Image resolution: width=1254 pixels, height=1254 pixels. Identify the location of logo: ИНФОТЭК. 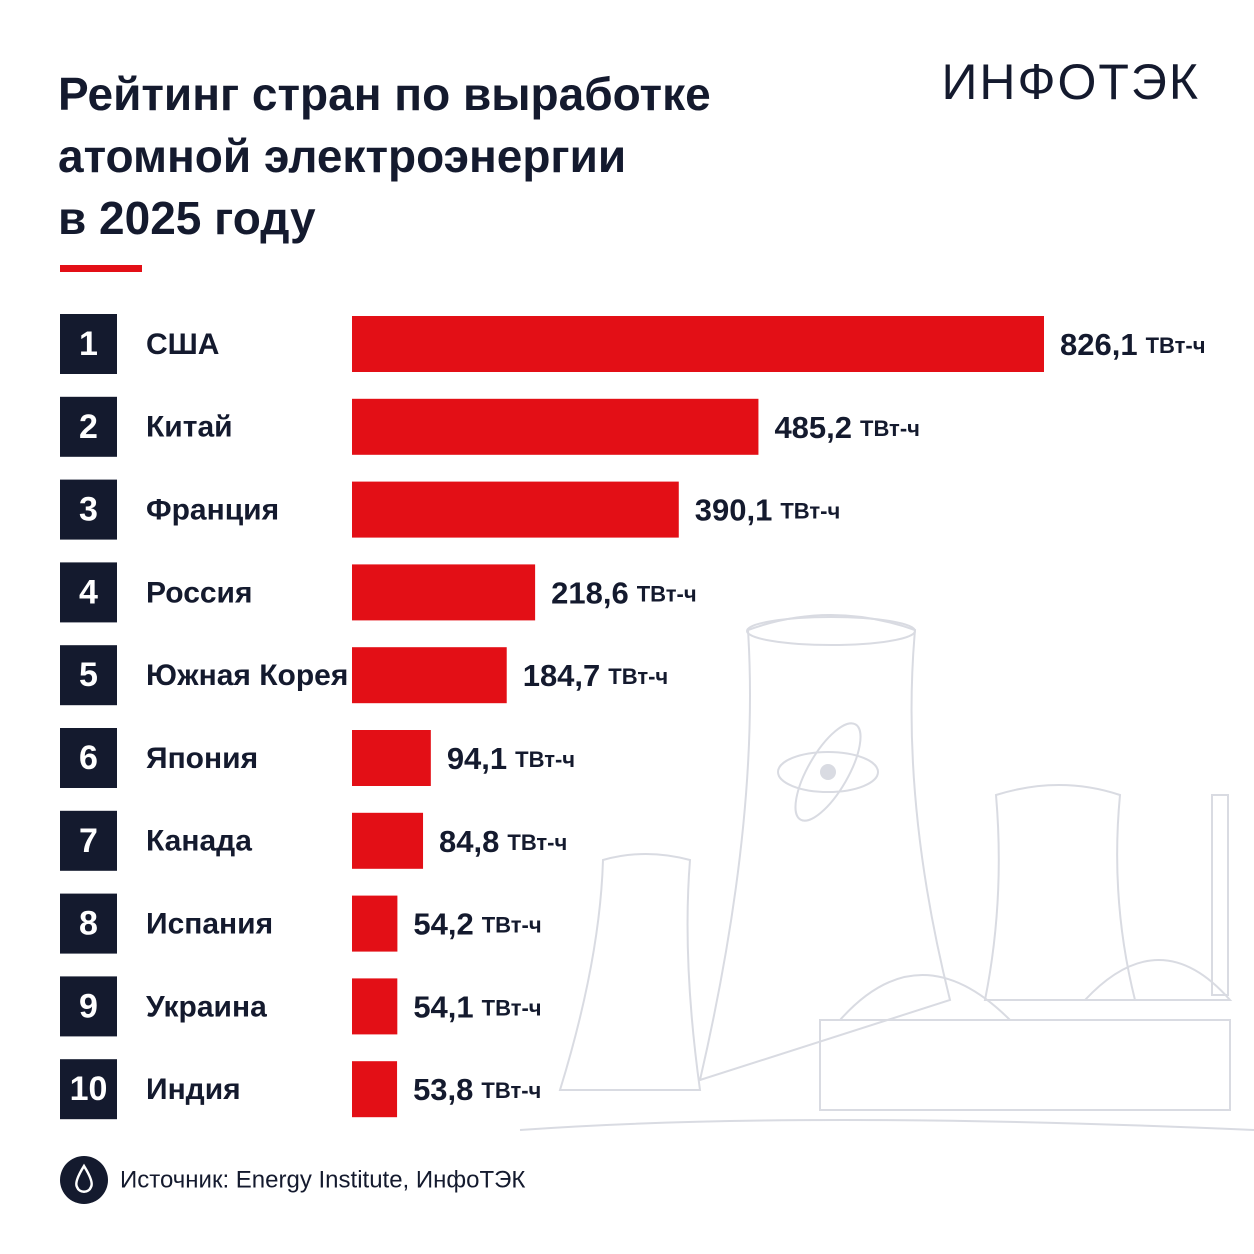
(1070, 82).